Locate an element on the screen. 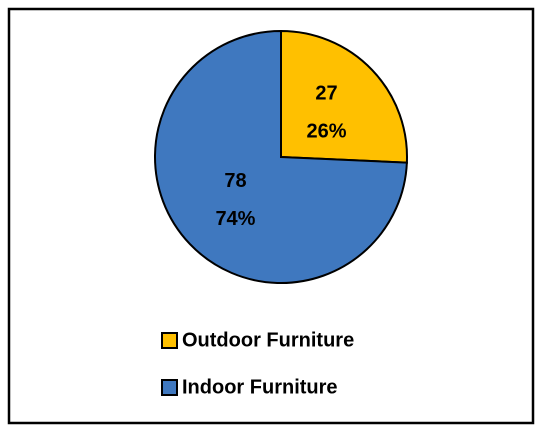 The height and width of the screenshot is (431, 542). legend-label: Indoor Furniture is located at coordinates (260, 387).